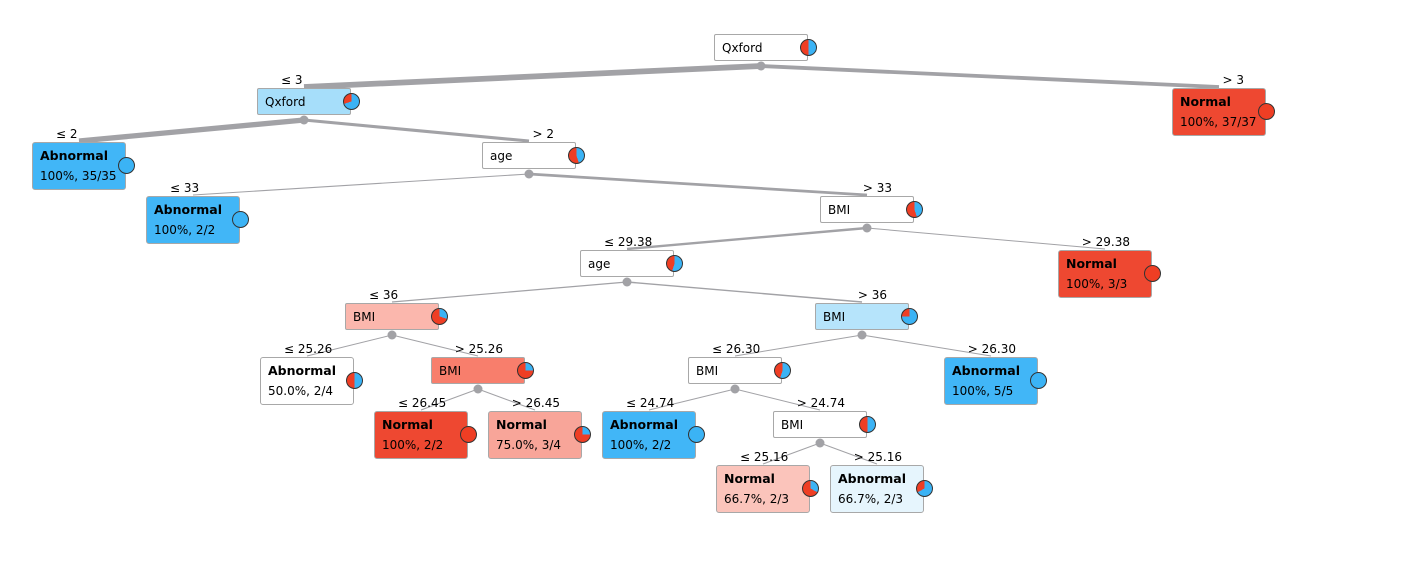 The width and height of the screenshot is (1404, 579). Describe the element at coordinates (78, 176) in the screenshot. I see `node-stat: 100%, 35/35` at that location.